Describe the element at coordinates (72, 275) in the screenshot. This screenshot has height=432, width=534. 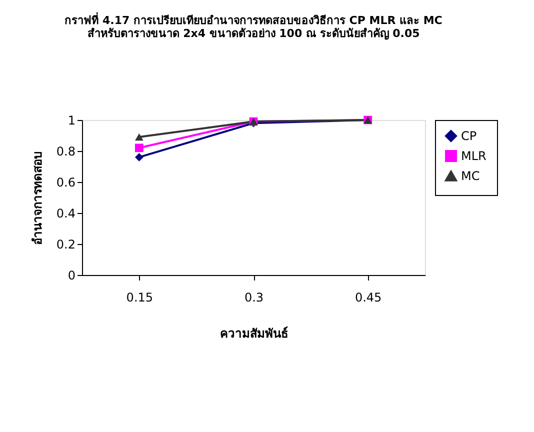
I see `y-tick-label: 0` at that location.